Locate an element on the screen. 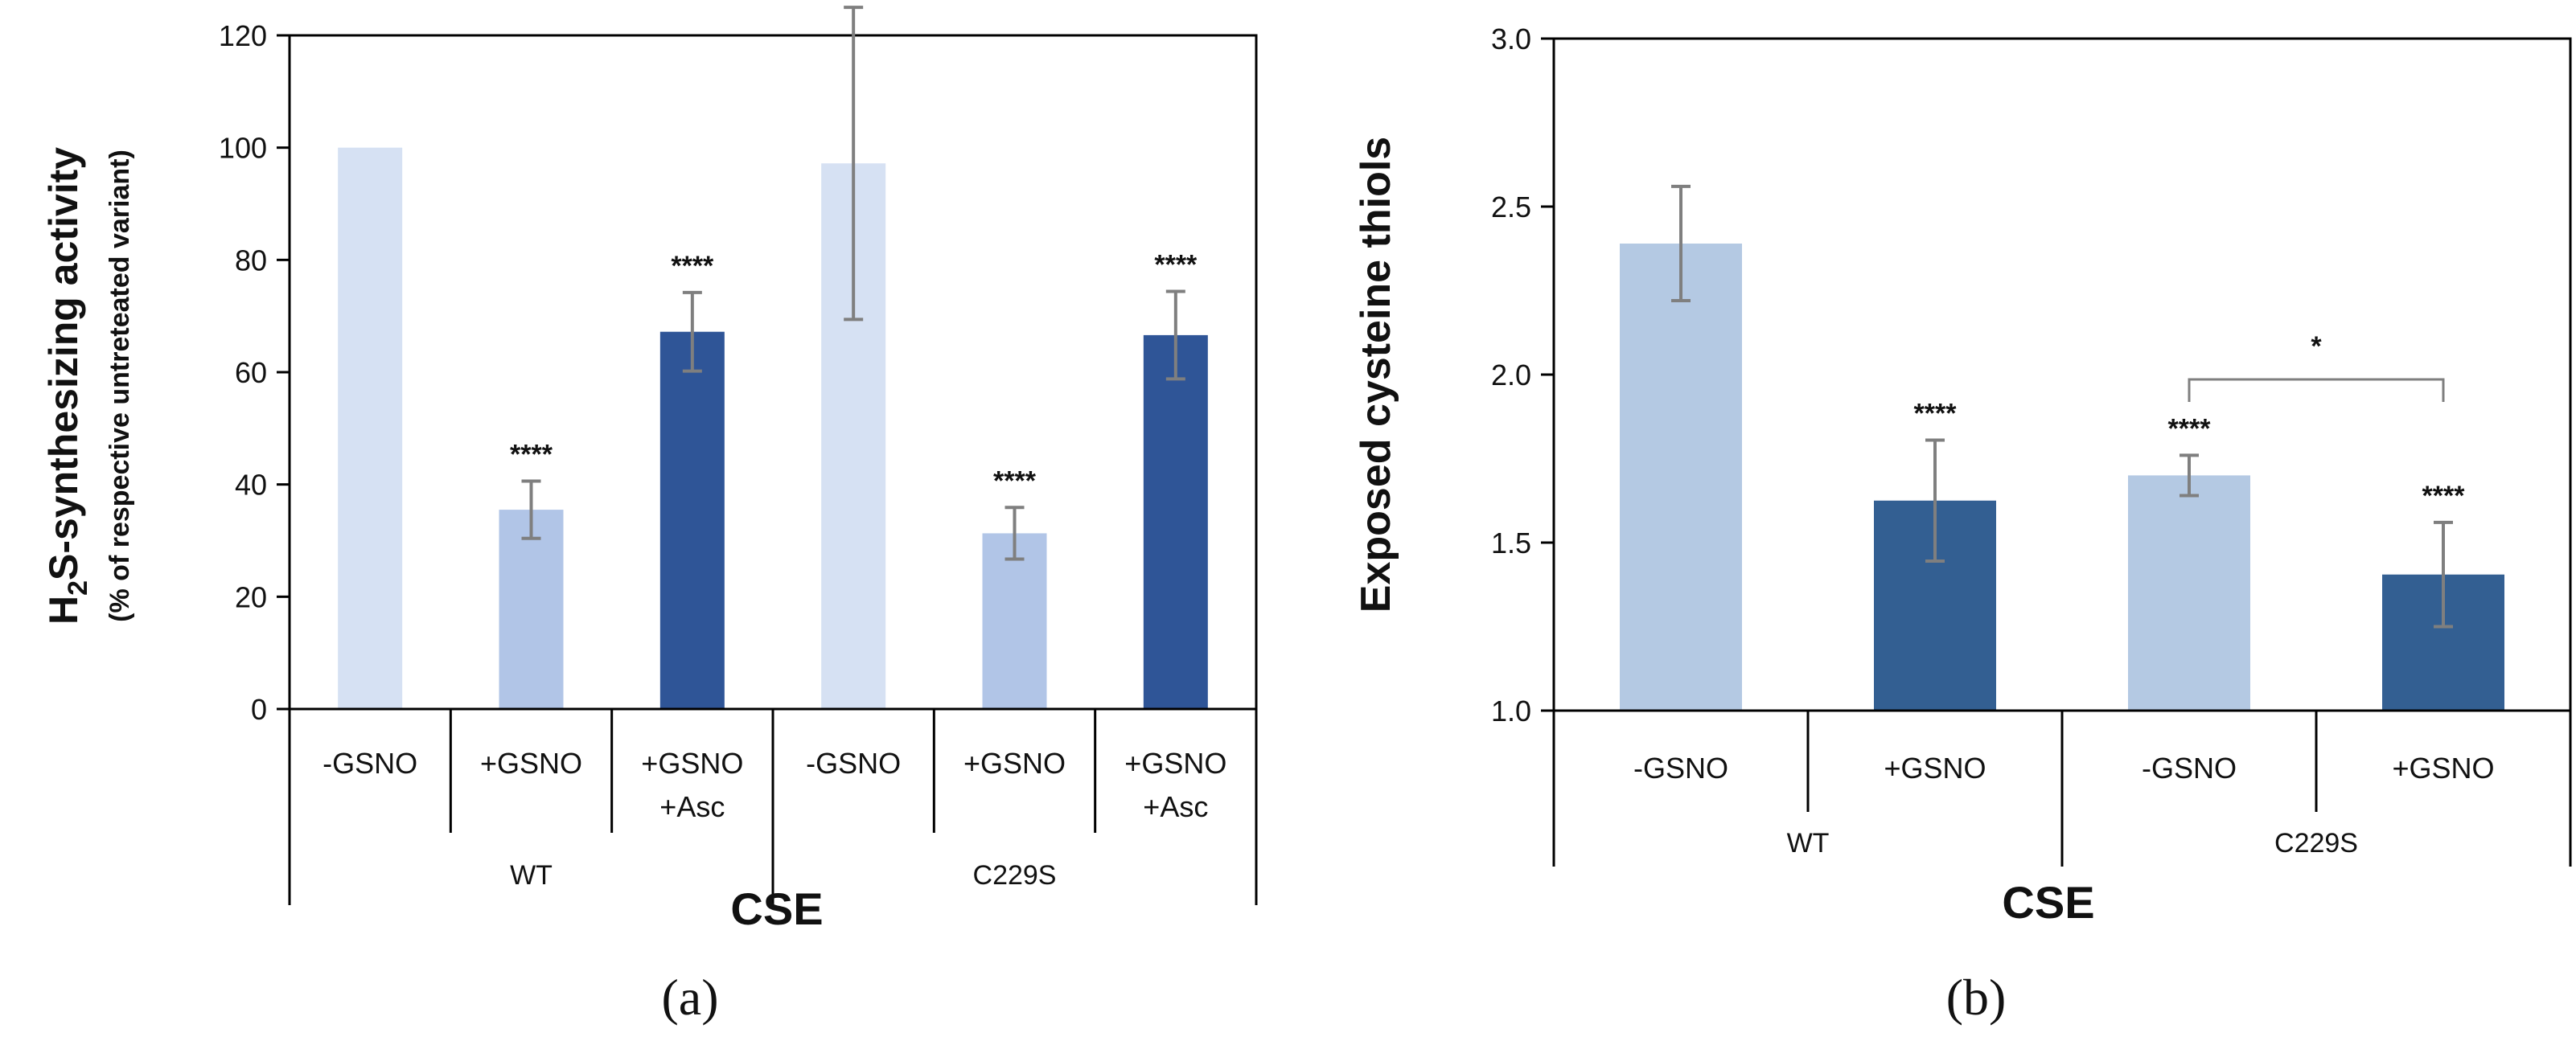  panel-label: (b) is located at coordinates (1976, 997).